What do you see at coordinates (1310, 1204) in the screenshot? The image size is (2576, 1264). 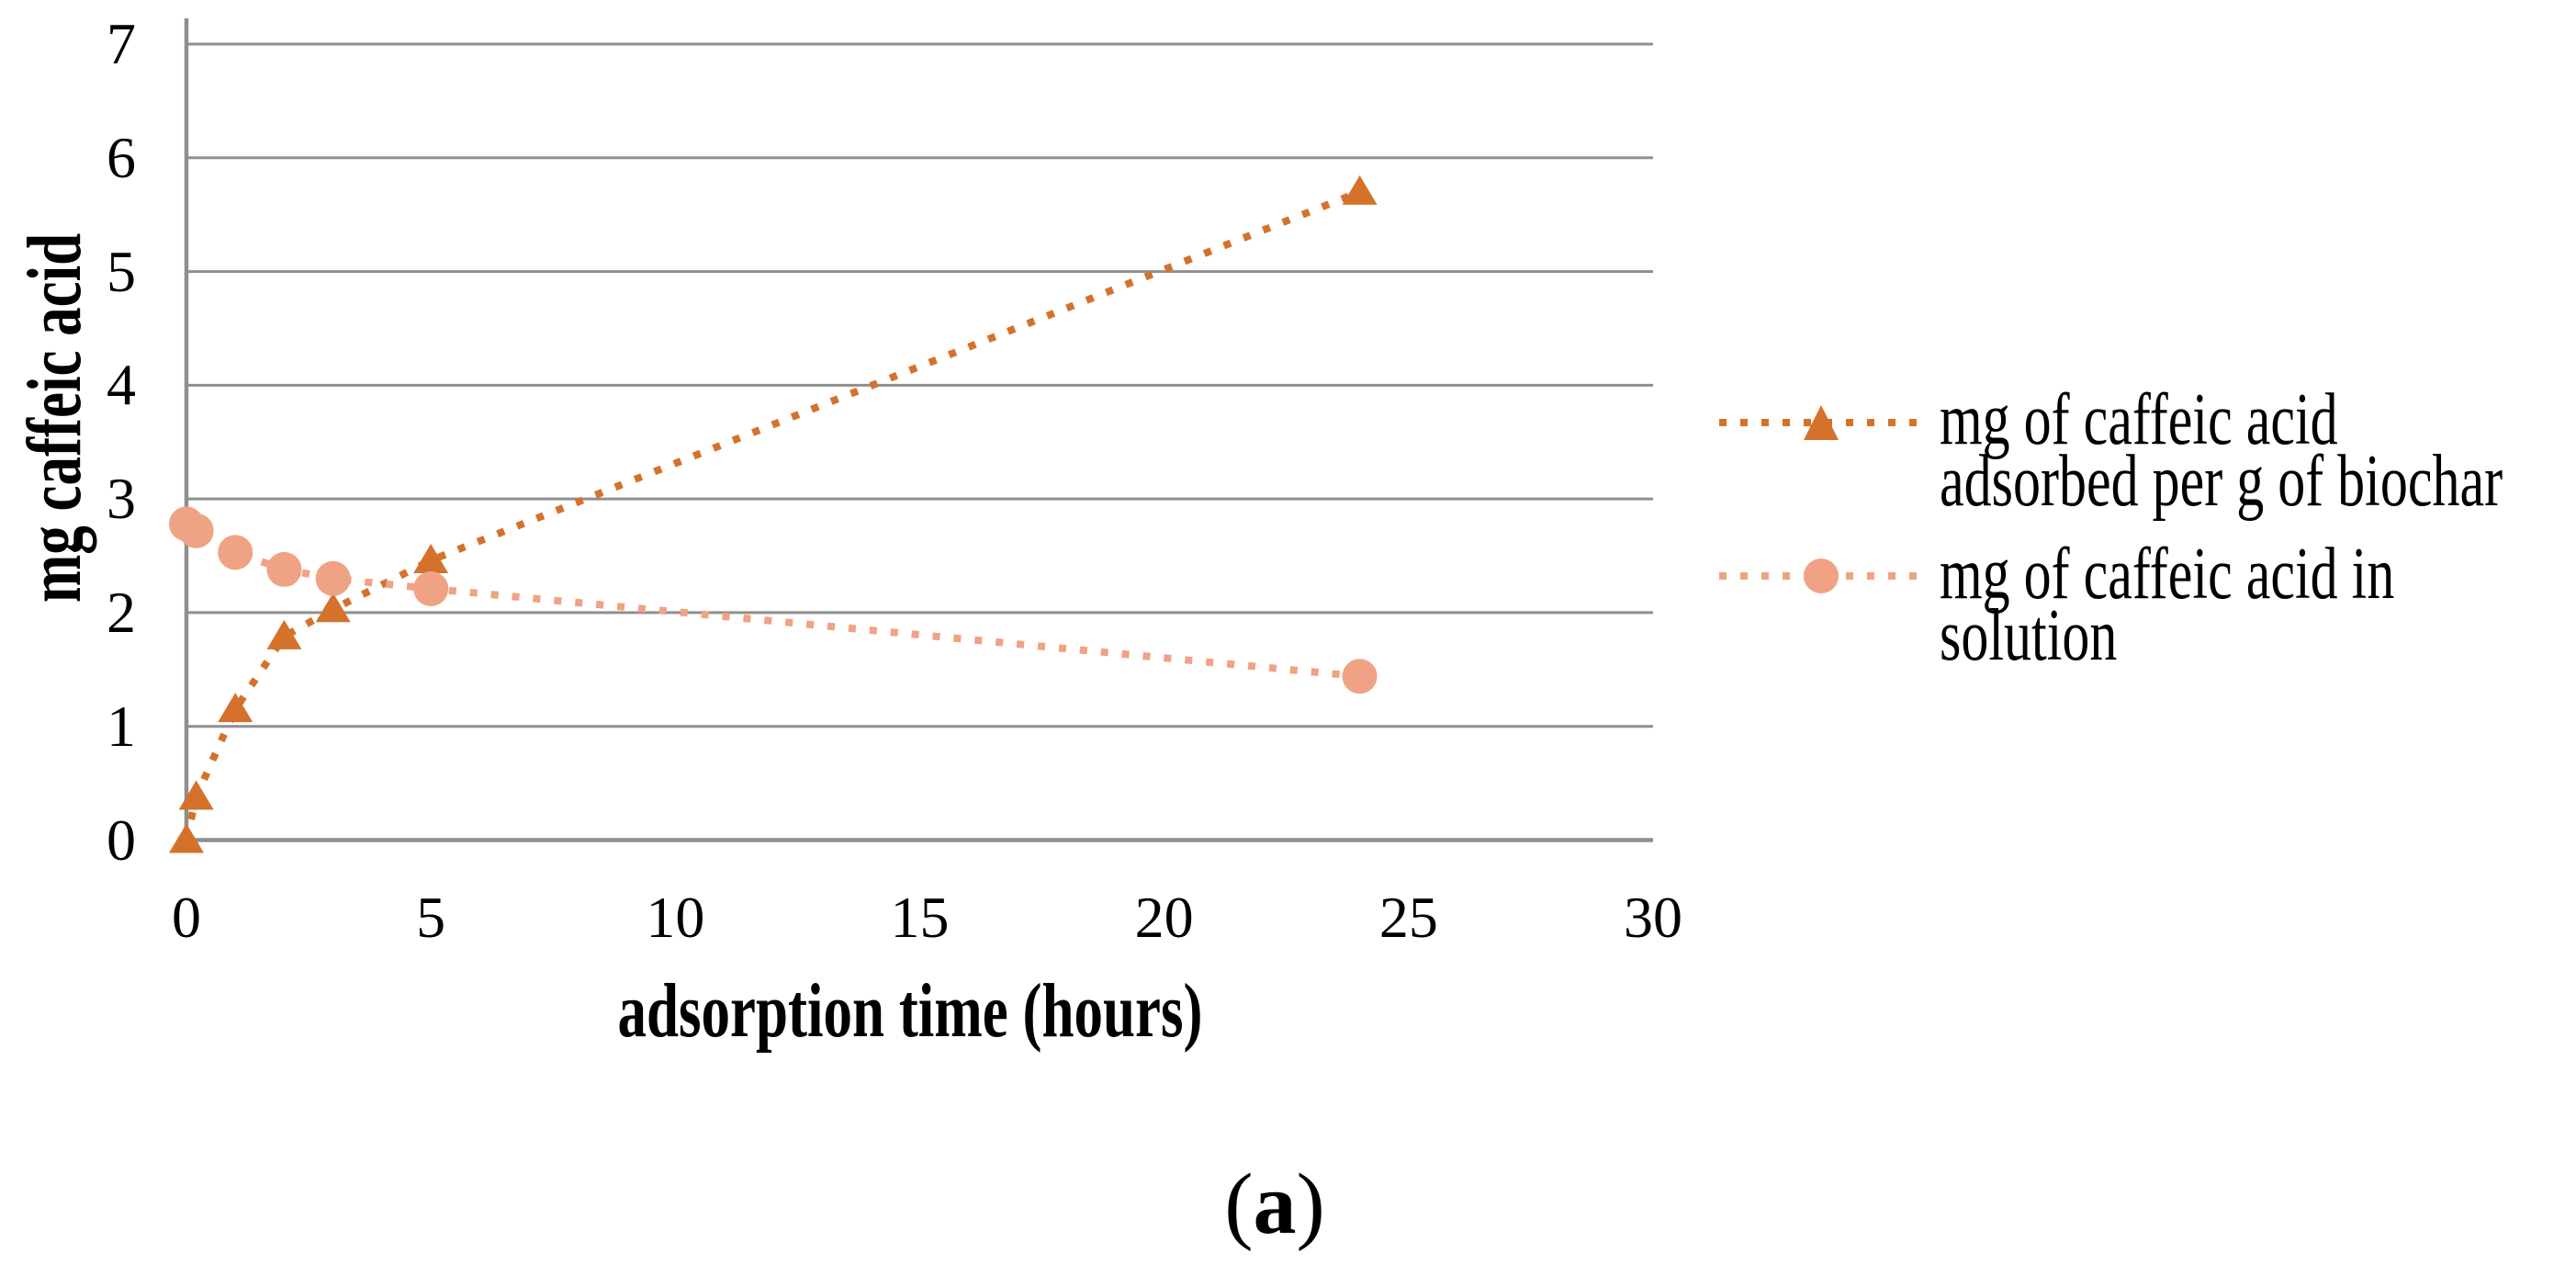 I see `caption-paren-close: )` at bounding box center [1310, 1204].